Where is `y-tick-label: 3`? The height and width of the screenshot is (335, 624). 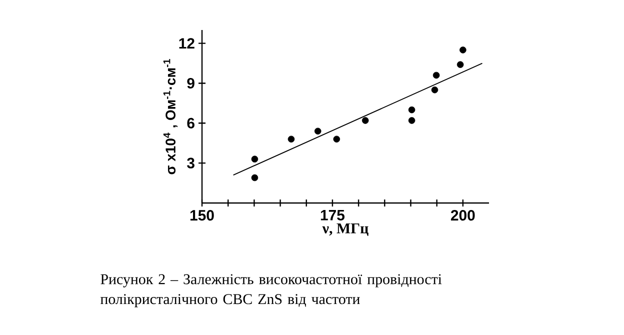 y-tick-label: 3 is located at coordinates (190, 163).